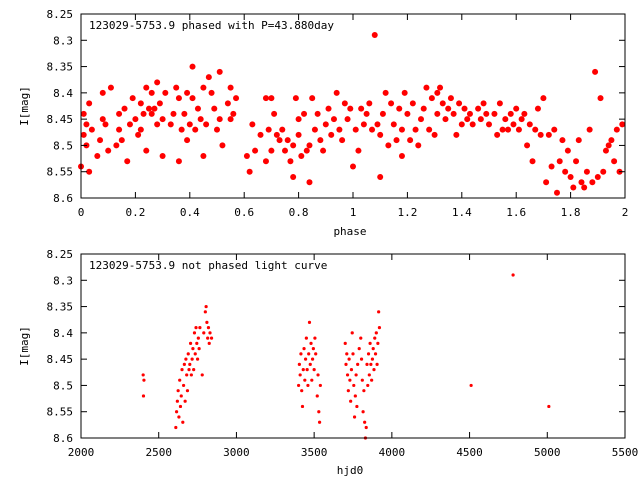 Image resolution: width=640 pixels, height=480 pixels. I want to click on unphased-x-tick-label: 4000, so click(392, 452).